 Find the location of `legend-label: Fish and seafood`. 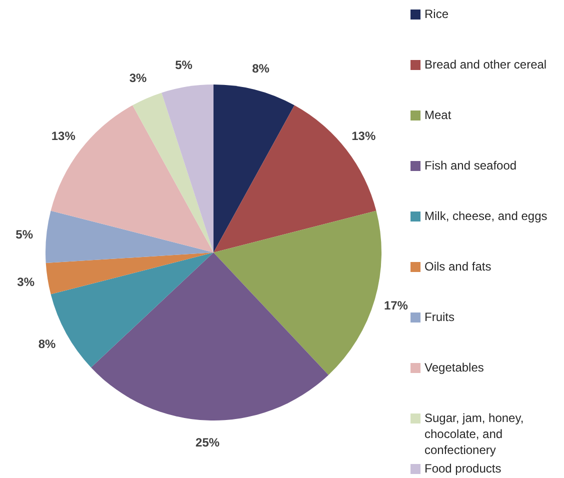

legend-label: Fish and seafood is located at coordinates (470, 165).